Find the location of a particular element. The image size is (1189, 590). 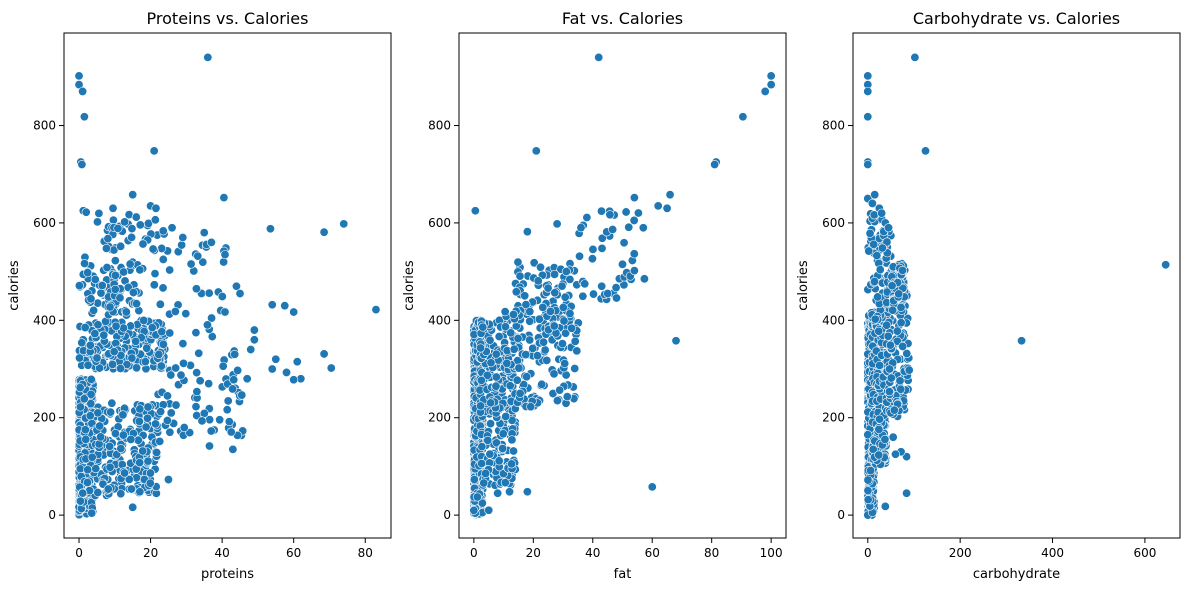

x-tick-label: 40 is located at coordinates (221, 553).